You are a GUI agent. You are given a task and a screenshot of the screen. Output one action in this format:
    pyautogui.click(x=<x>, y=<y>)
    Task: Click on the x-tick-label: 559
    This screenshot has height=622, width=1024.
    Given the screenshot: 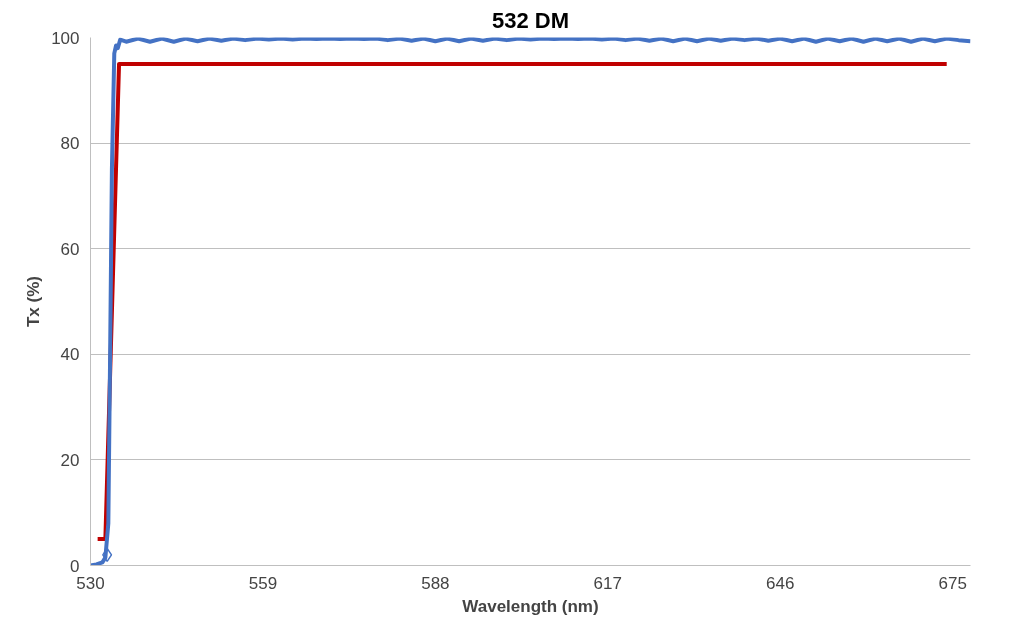 What is the action you would take?
    pyautogui.click(x=263, y=583)
    